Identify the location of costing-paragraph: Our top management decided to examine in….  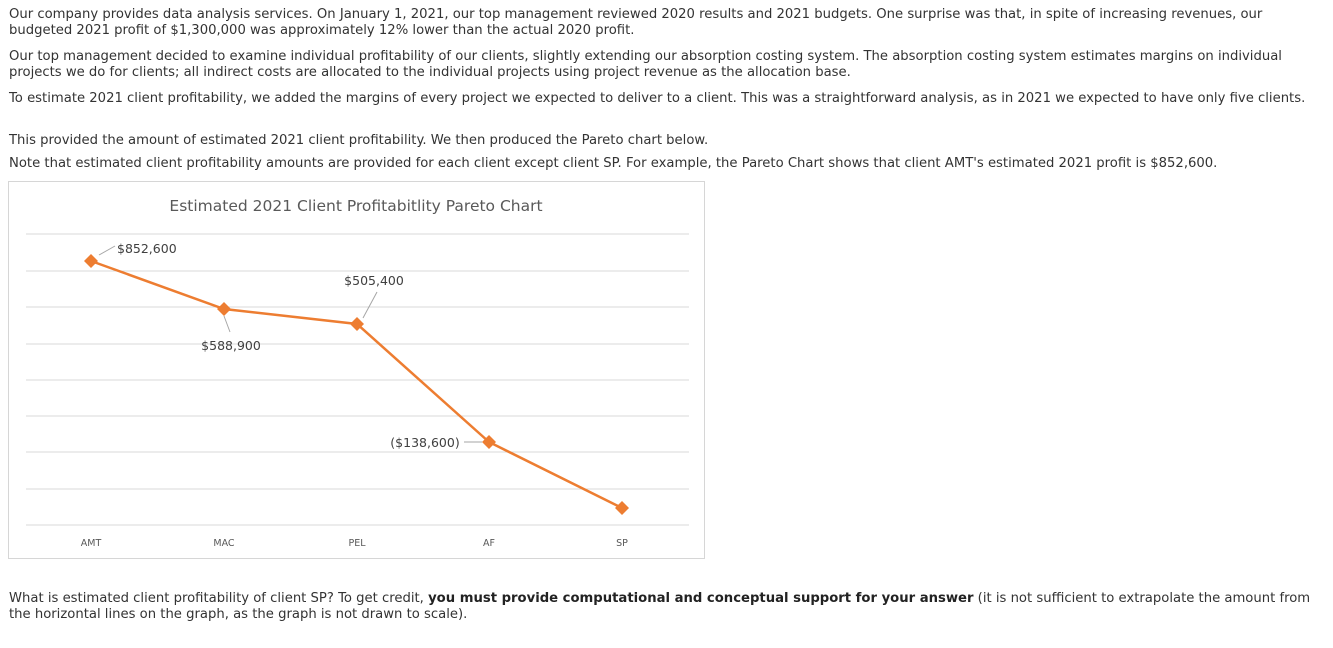
(645, 64).